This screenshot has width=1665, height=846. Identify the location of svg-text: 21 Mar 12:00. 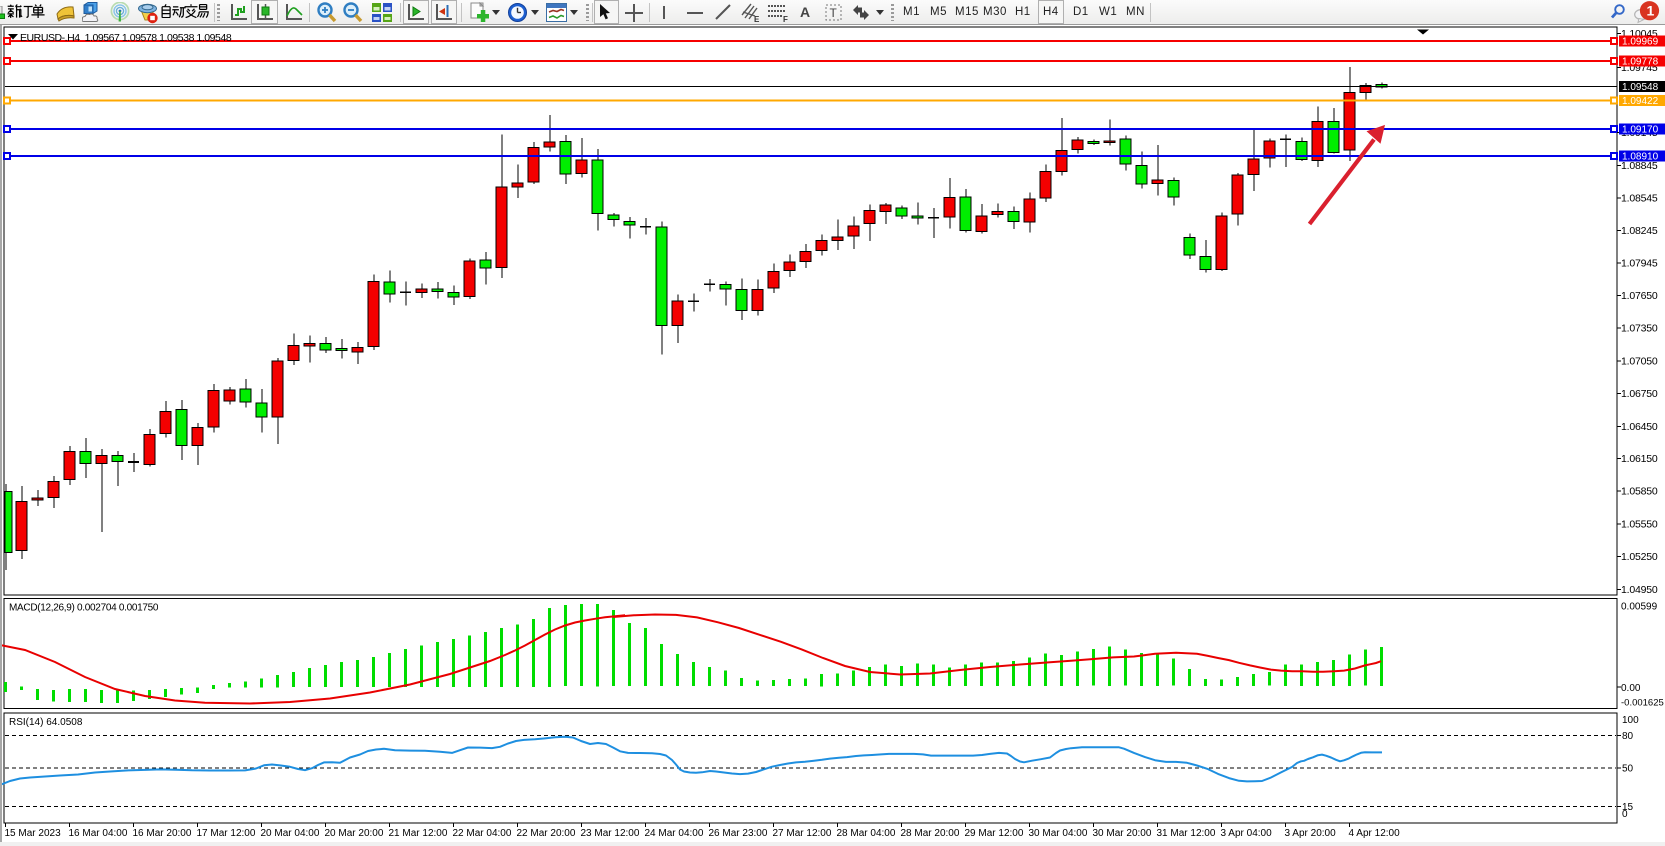
(418, 833).